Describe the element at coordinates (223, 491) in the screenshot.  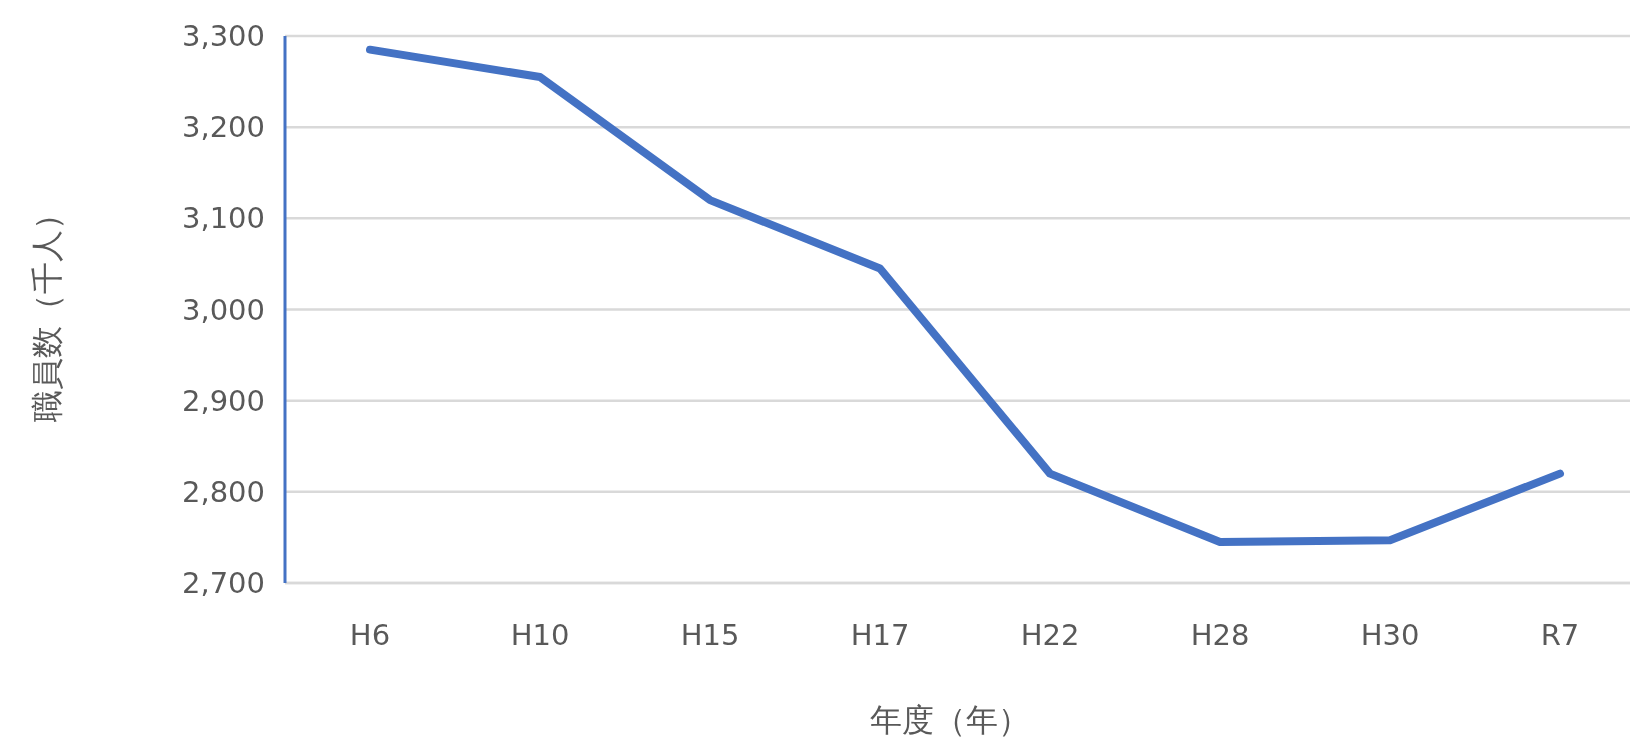
I see `y-tick-label: 2,800` at that location.